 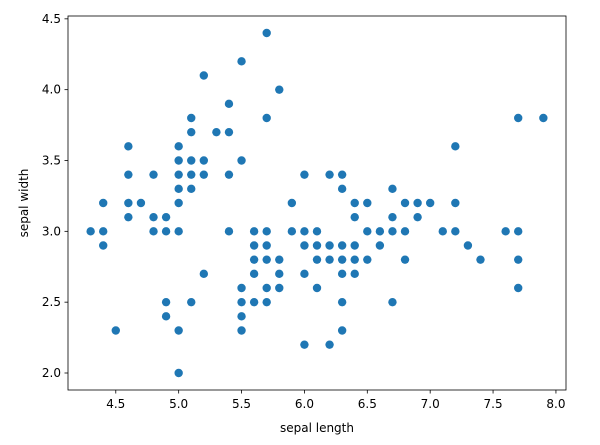 I want to click on x-axis-ticks: 4.5 5.0 5.5 6.0 6.5 7.0 7.5 8.0, so click(x=335, y=400).